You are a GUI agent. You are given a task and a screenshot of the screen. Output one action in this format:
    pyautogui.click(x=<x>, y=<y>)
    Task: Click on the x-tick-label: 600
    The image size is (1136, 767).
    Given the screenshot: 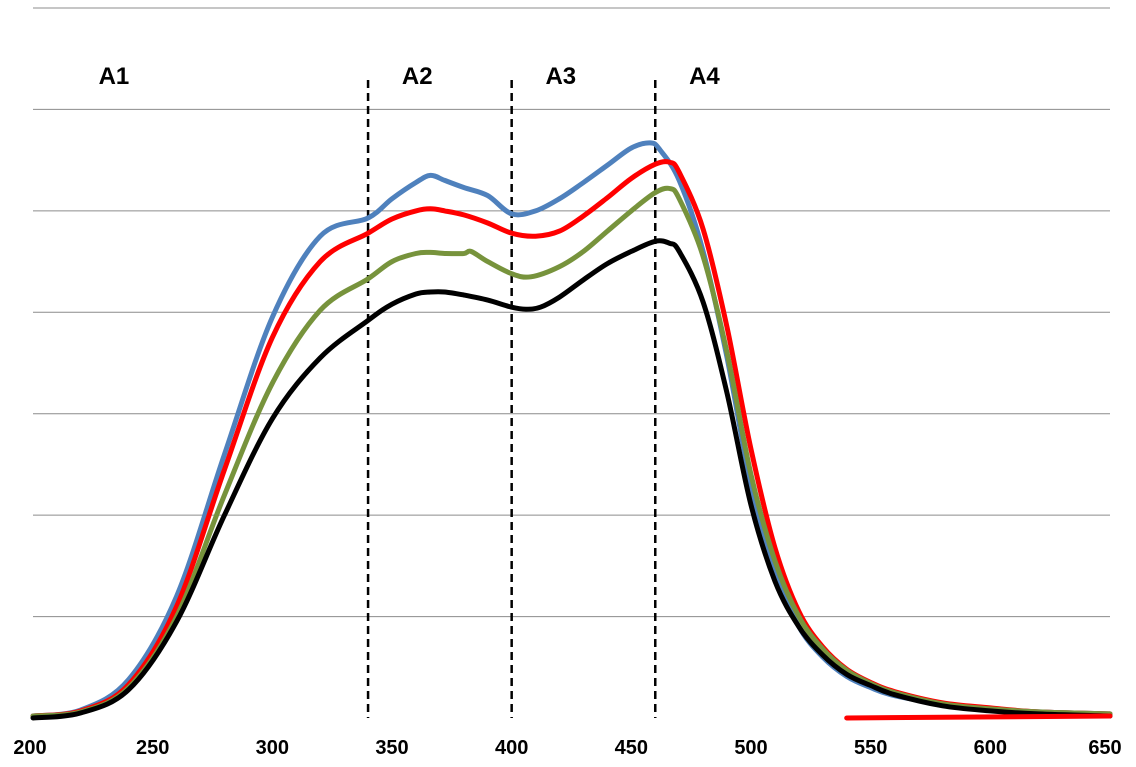 What is the action you would take?
    pyautogui.click(x=990, y=748)
    